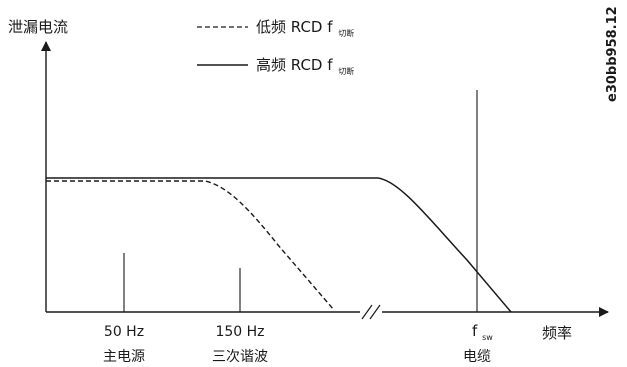 The image size is (627, 367). I want to click on legend-lf-rcd-label: 低频 RCD f 切断, so click(305, 28).